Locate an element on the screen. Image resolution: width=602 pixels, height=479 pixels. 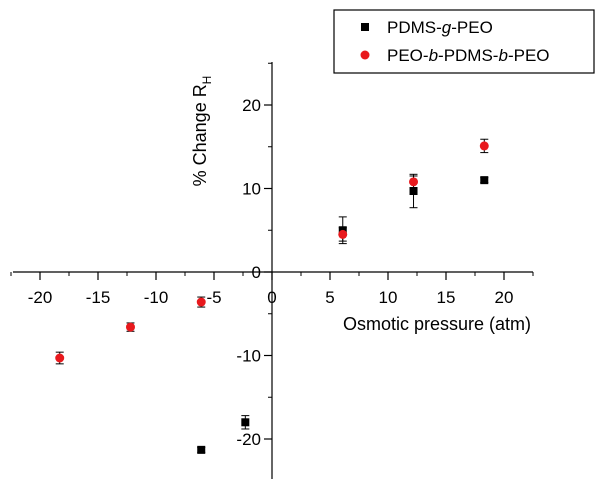
x-tick-label: -15 is located at coordinates (98, 297).